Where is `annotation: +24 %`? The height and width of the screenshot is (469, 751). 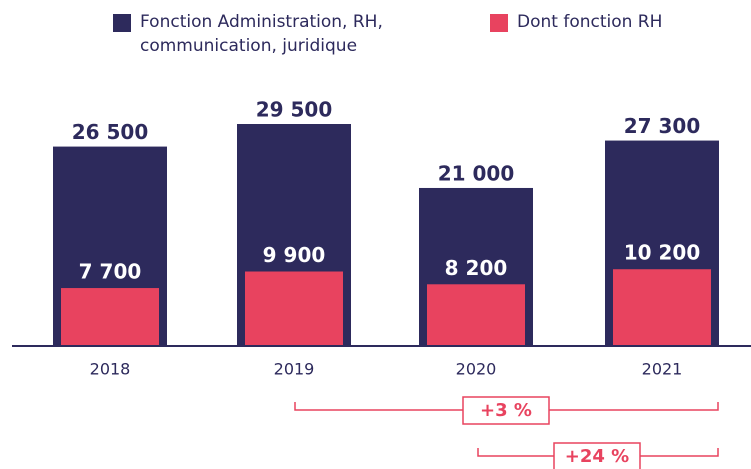
annotation: +24 % is located at coordinates (597, 456).